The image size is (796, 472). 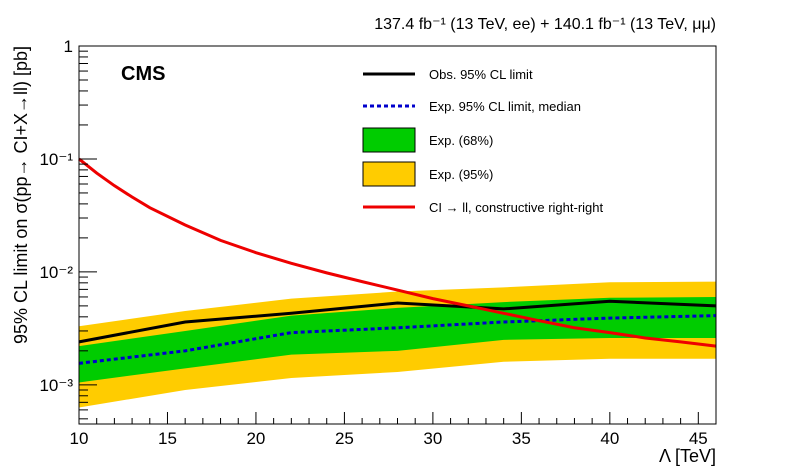 What do you see at coordinates (698, 438) in the screenshot?
I see `x-tick-label: 45` at bounding box center [698, 438].